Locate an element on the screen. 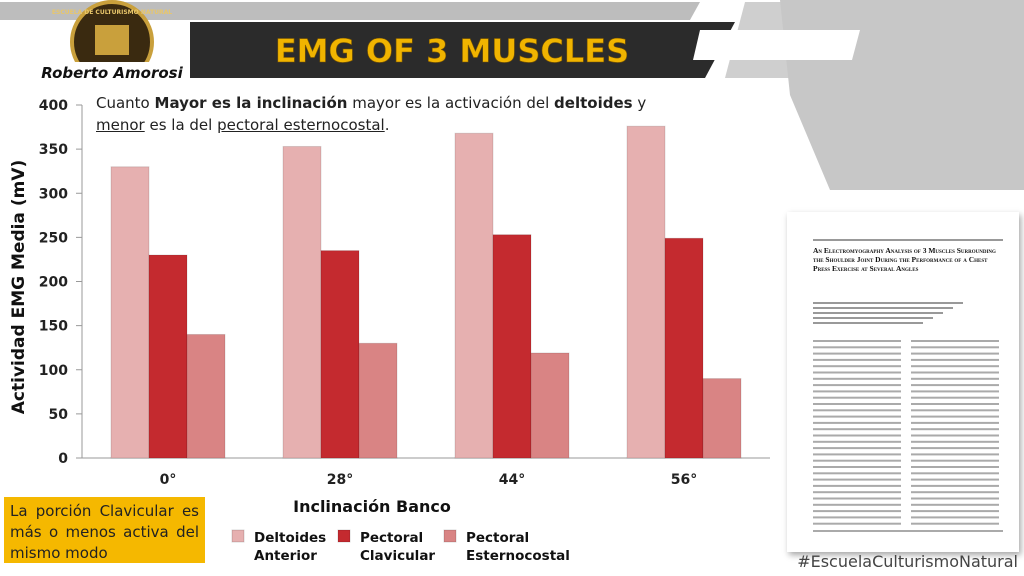  annotation-segment: y is located at coordinates (639, 103).